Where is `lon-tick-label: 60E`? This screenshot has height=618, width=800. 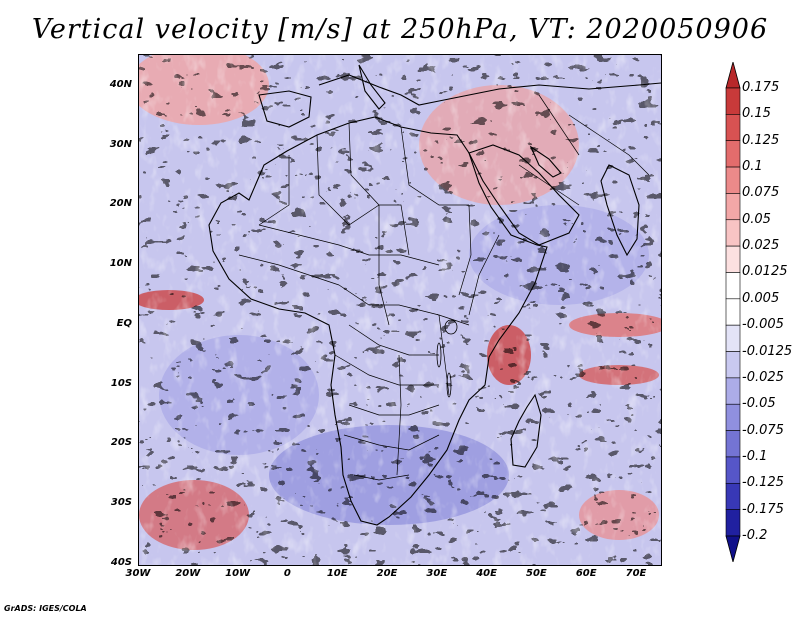 lon-tick-label: 60E is located at coordinates (586, 573).